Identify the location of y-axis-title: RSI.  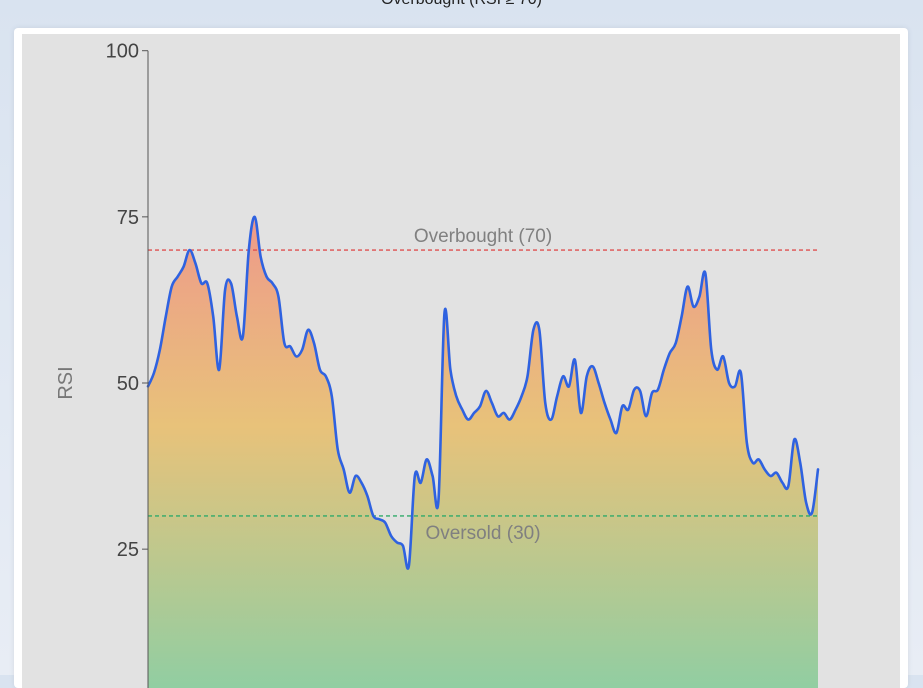
(66, 382).